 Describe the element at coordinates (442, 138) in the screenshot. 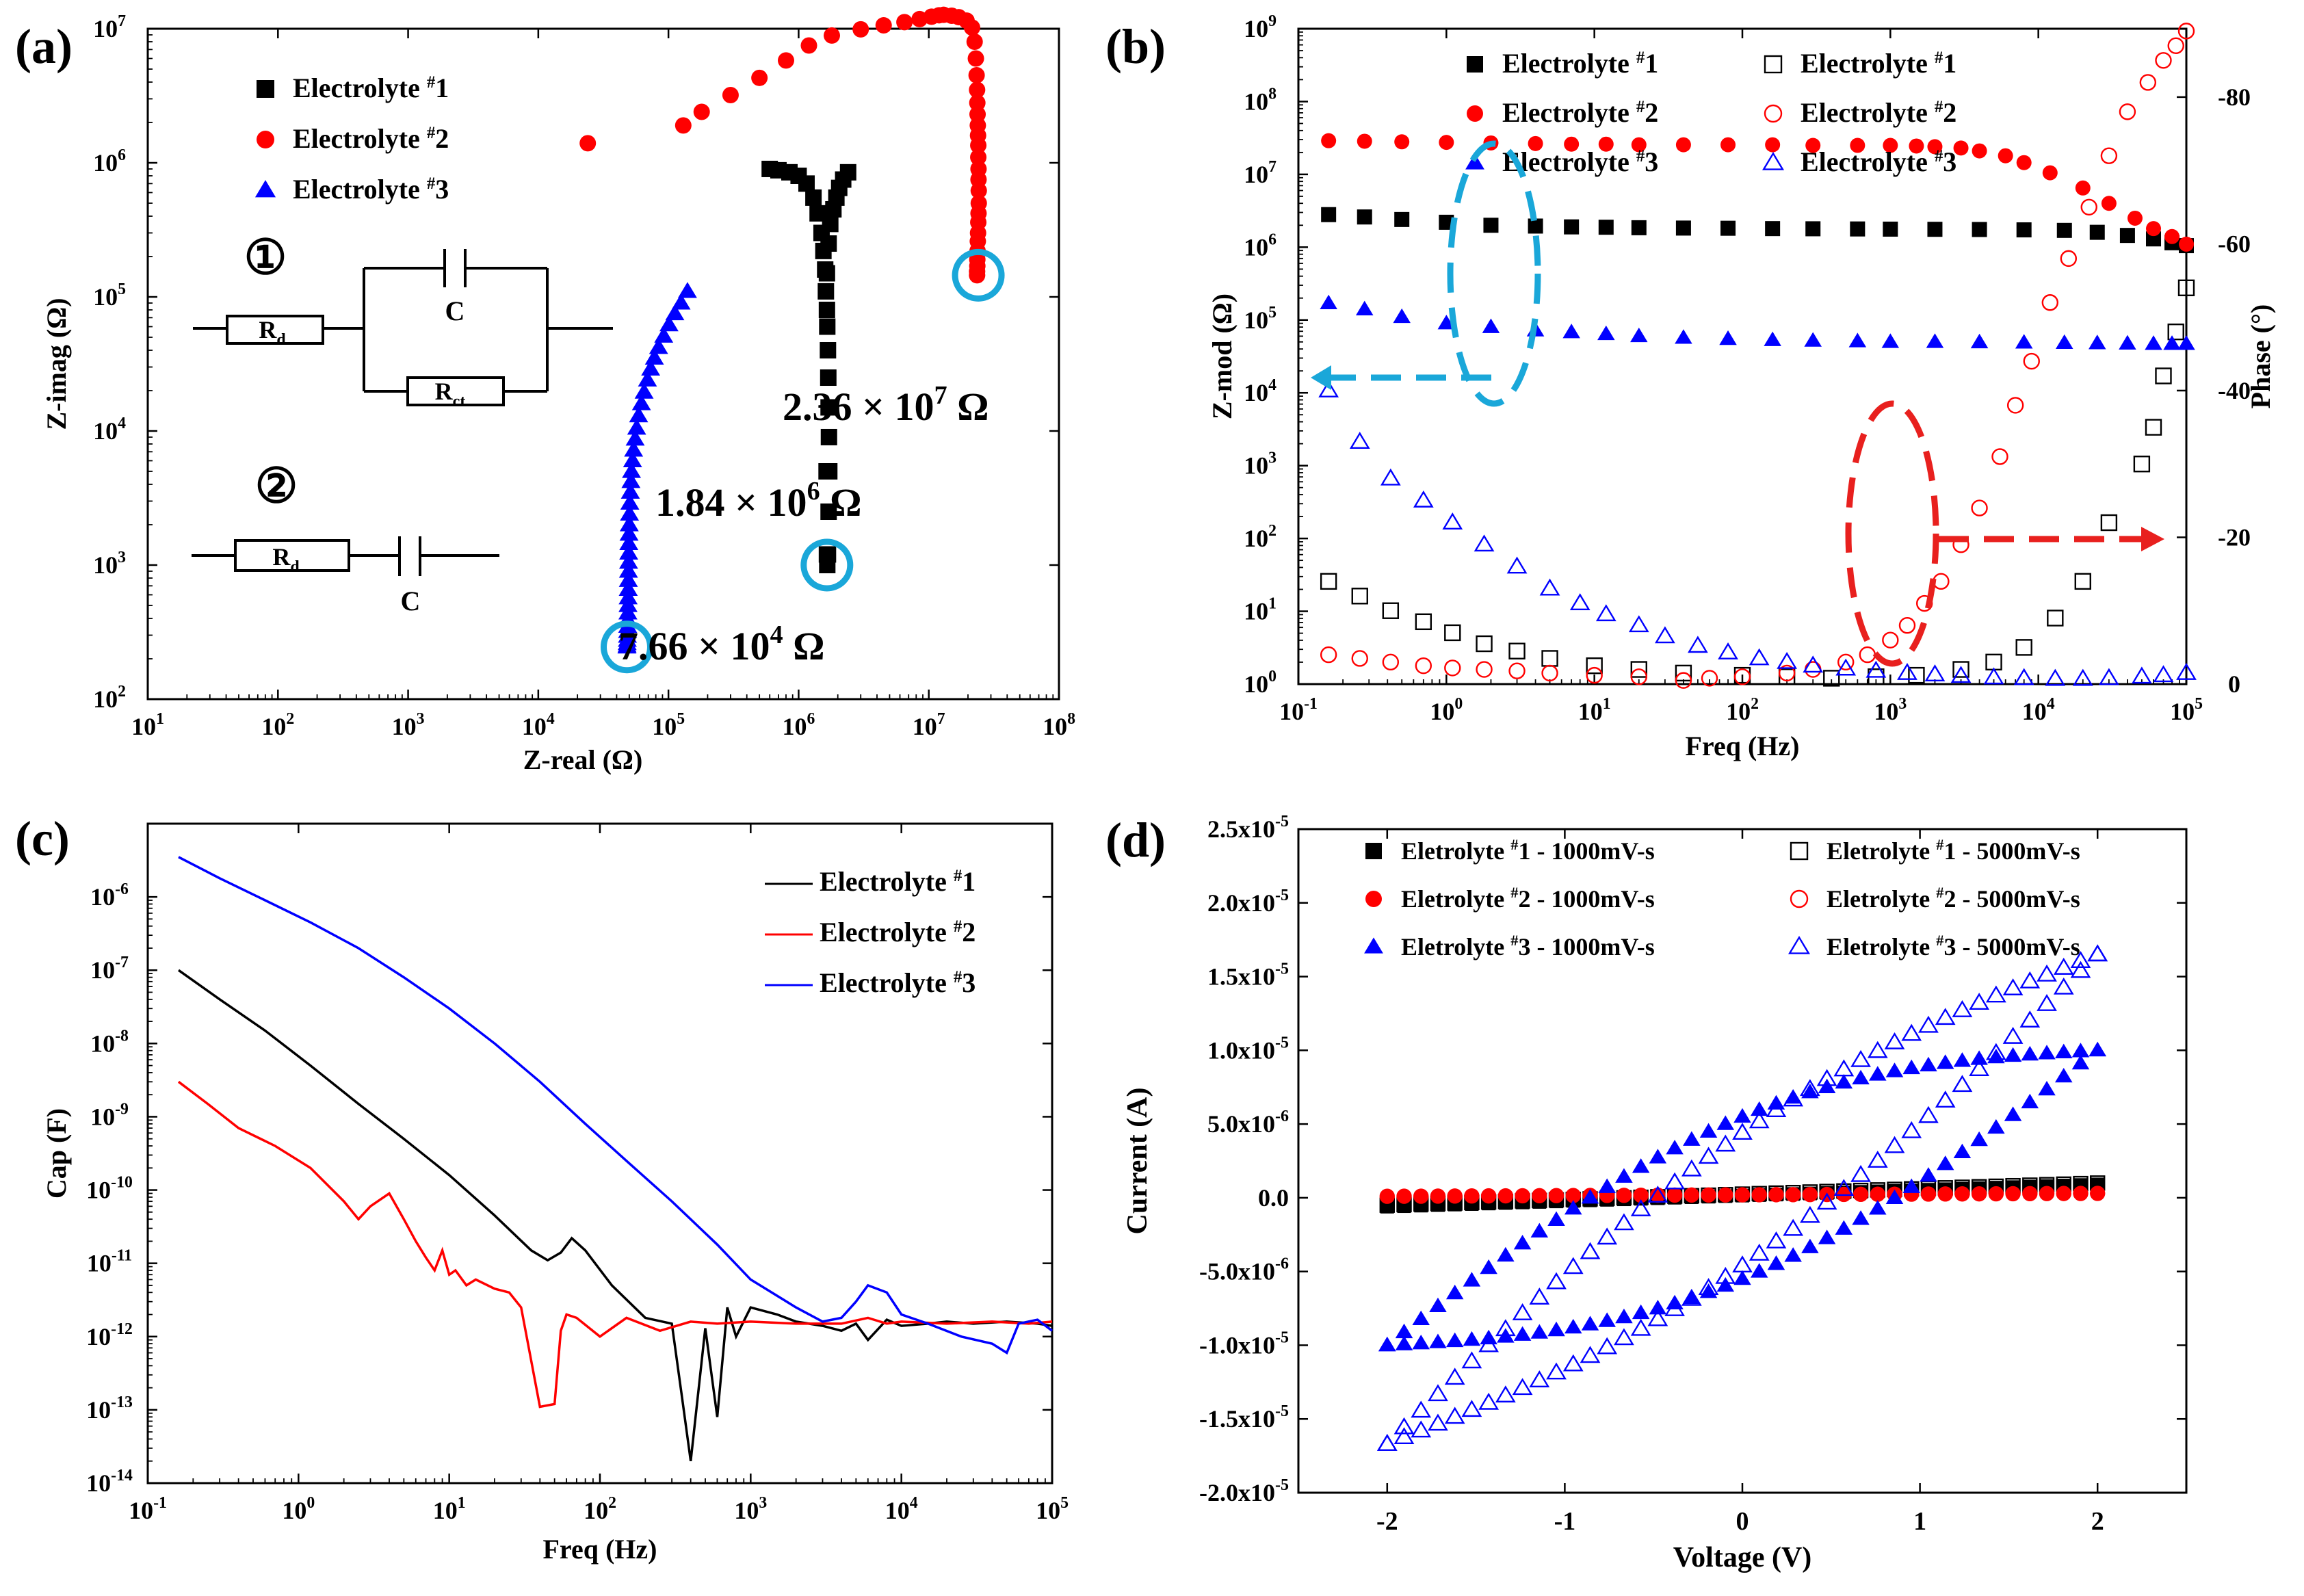

I see `legend-num: 2` at that location.